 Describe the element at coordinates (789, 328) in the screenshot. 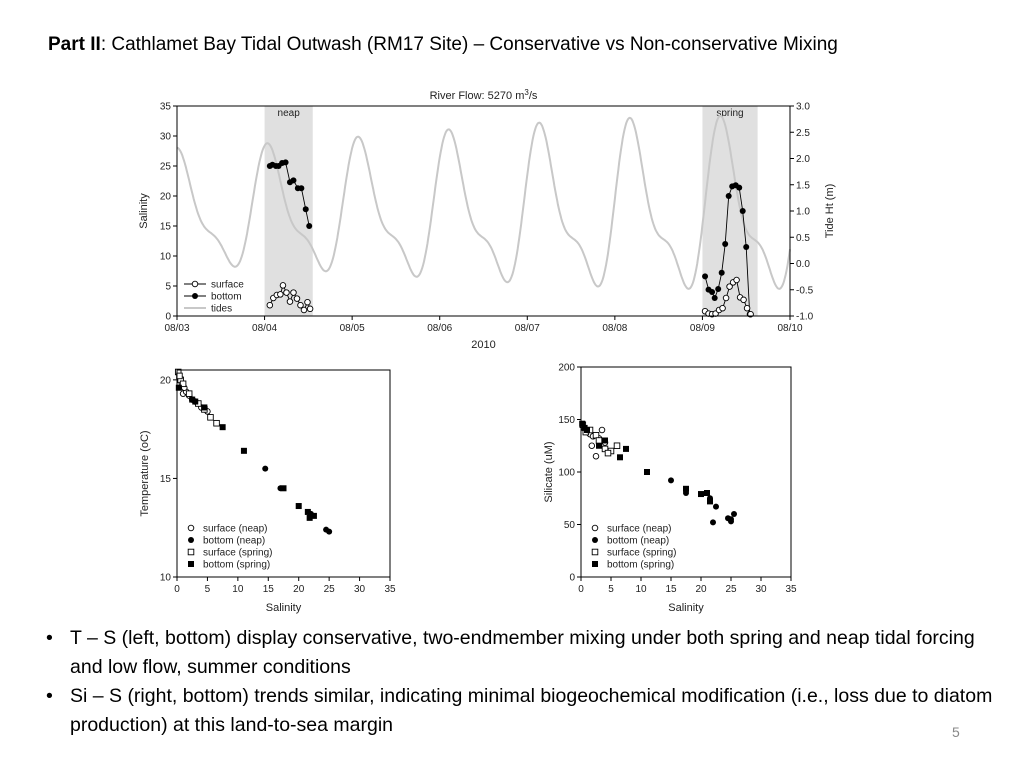

I see `x-tick-label: 08/10` at that location.